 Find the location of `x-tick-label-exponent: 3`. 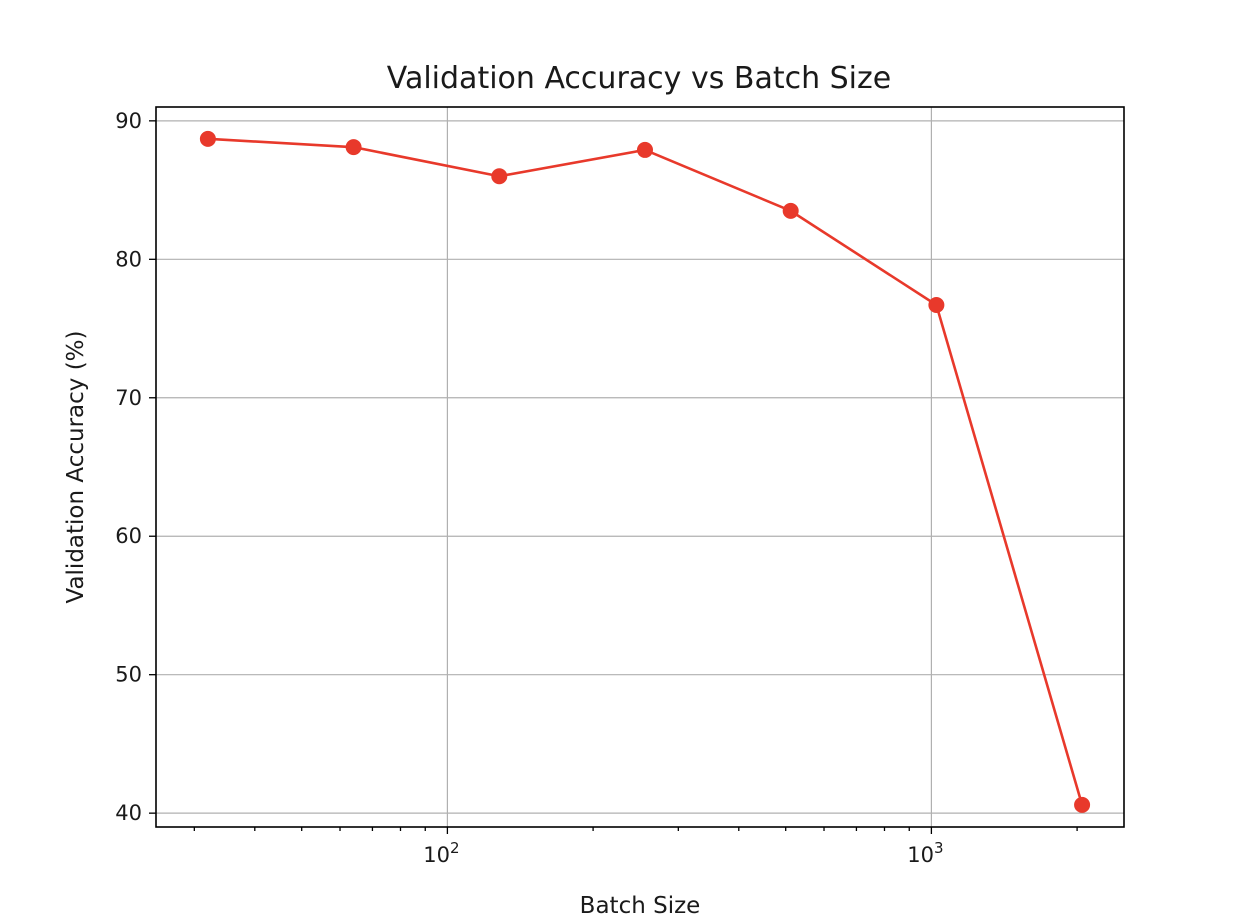

x-tick-label-exponent: 3 is located at coordinates (939, 848).